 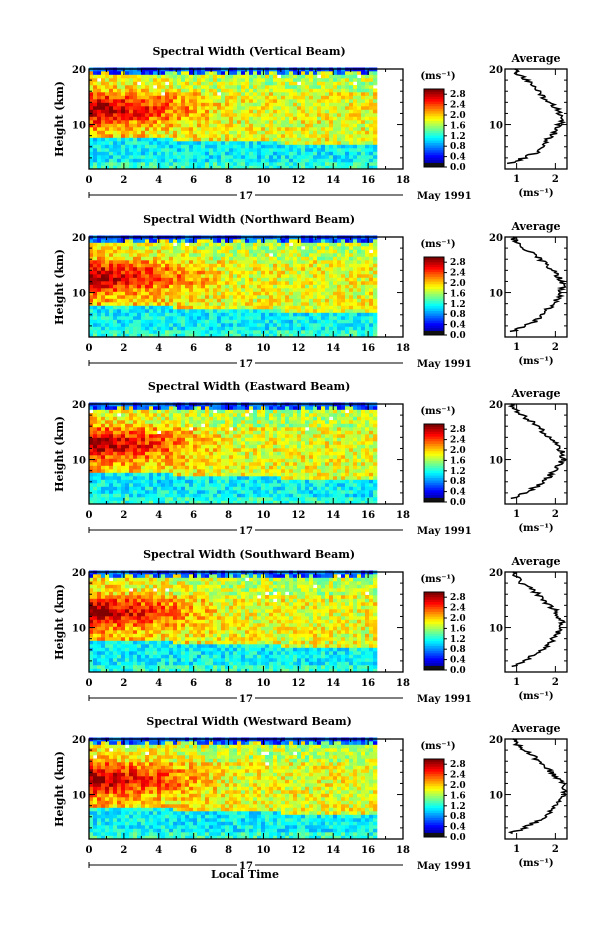 I want to click on colorbar-frame, so click(x=434, y=296).